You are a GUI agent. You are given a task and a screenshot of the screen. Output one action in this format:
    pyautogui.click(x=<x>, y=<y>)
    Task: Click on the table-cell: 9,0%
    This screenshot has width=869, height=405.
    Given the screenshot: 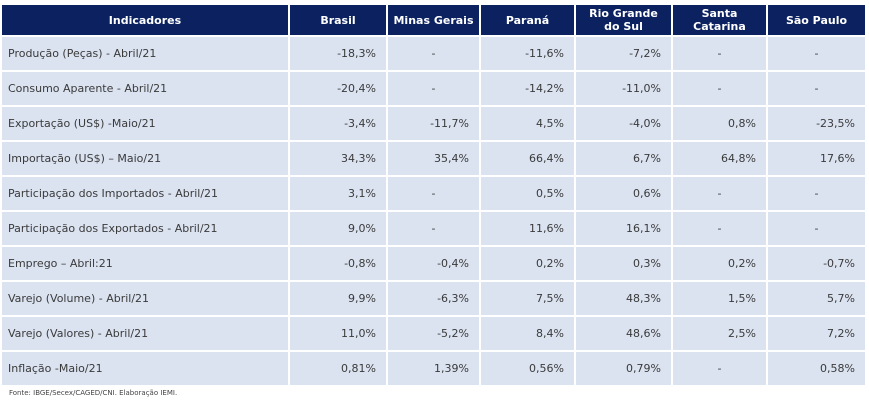 What is the action you would take?
    pyautogui.click(x=338, y=228)
    